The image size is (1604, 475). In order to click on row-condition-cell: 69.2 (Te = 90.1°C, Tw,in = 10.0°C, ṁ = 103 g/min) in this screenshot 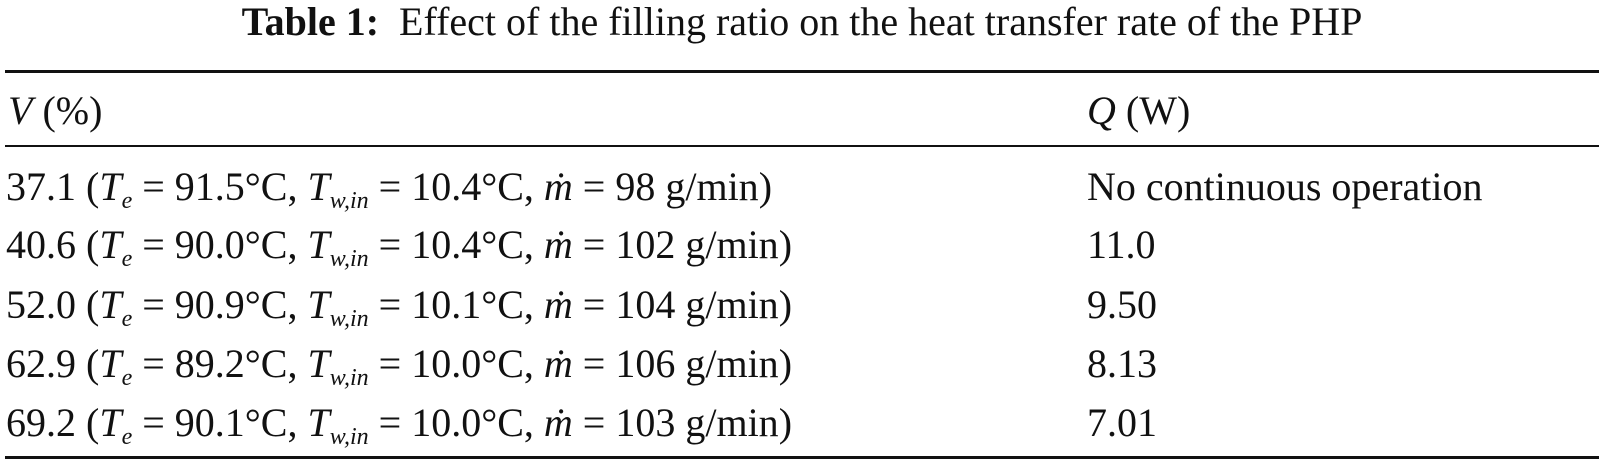, I will do `click(399, 425)`.